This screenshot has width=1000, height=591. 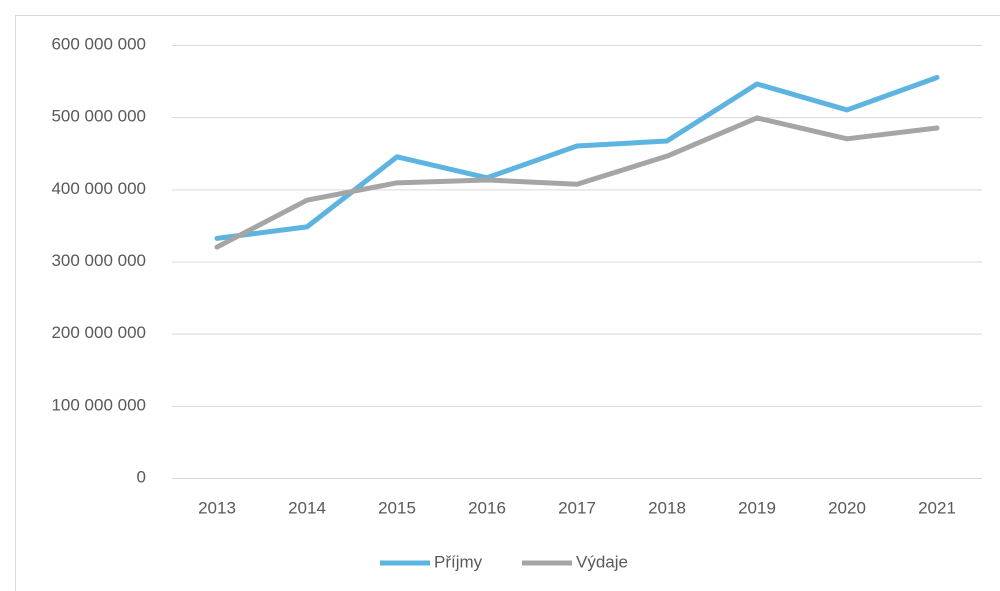 What do you see at coordinates (667, 507) in the screenshot?
I see `x-tick-label: 2018` at bounding box center [667, 507].